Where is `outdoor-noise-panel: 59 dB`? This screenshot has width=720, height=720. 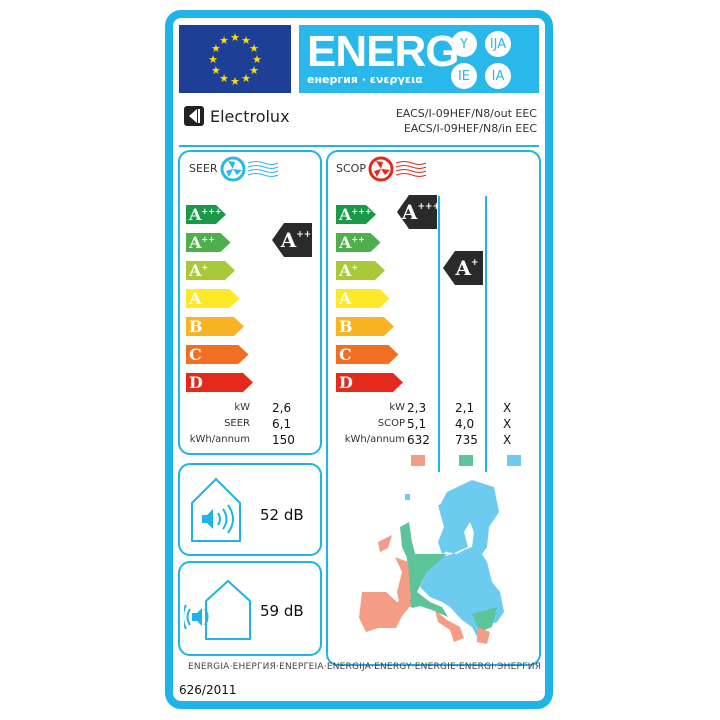 outdoor-noise-panel: 59 dB is located at coordinates (250, 608).